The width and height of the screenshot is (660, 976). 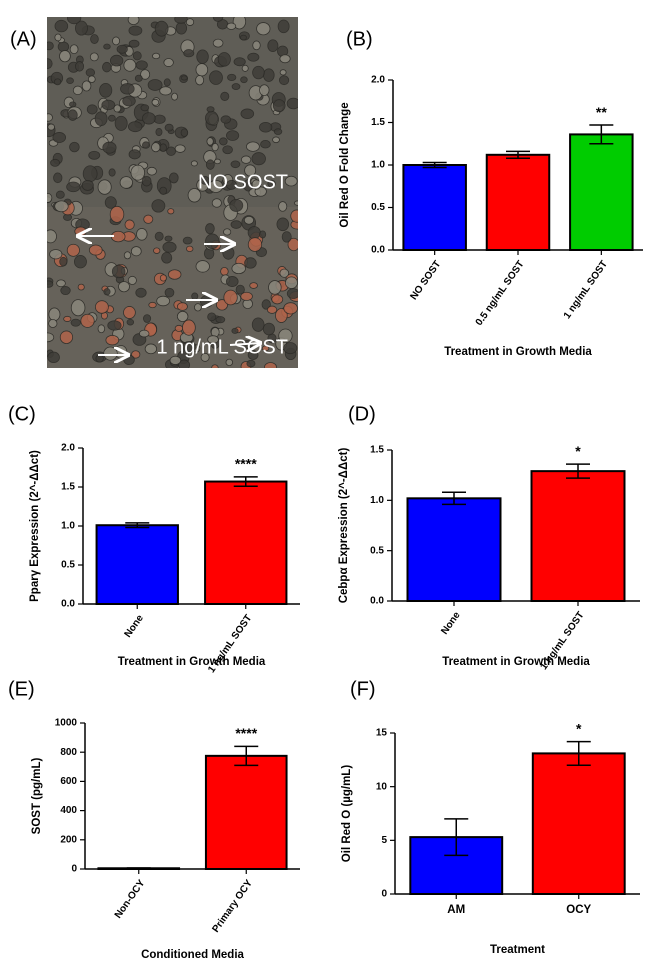 I want to click on x-tick-label: OCY, so click(x=578, y=910).